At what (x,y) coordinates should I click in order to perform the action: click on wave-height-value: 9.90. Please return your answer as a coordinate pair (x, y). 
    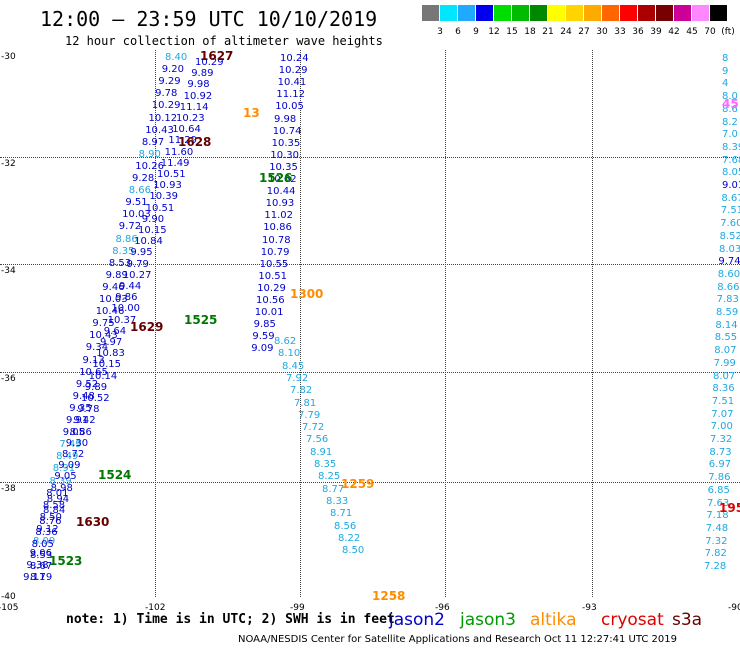
    Looking at the image, I should click on (153, 219).